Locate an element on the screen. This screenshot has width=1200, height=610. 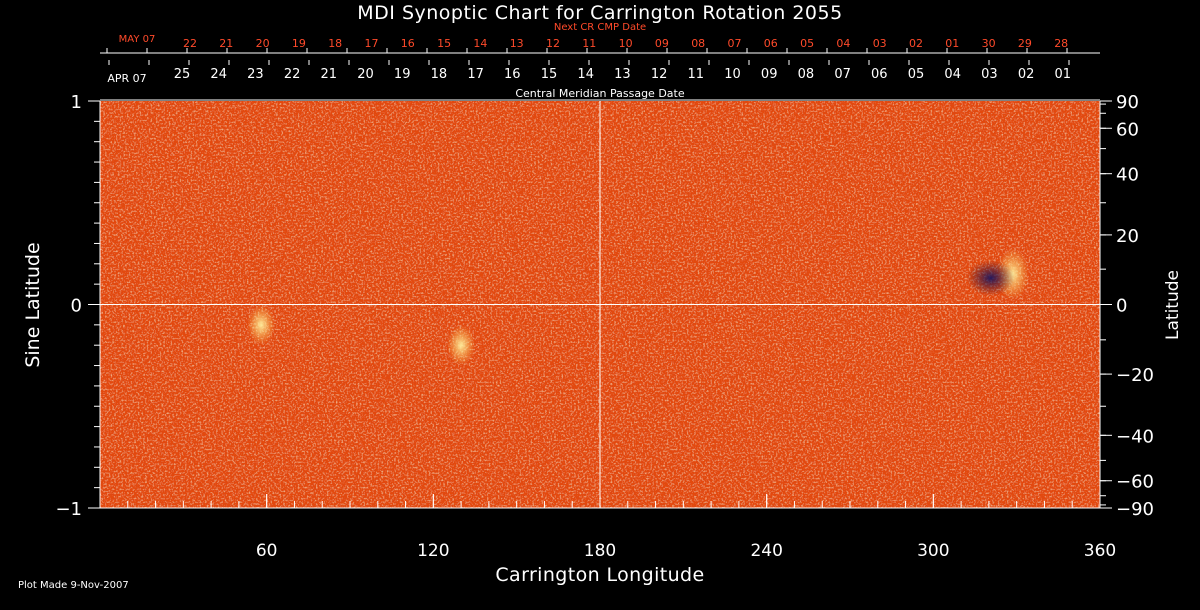
cmp-day-label: 08 is located at coordinates (806, 74).